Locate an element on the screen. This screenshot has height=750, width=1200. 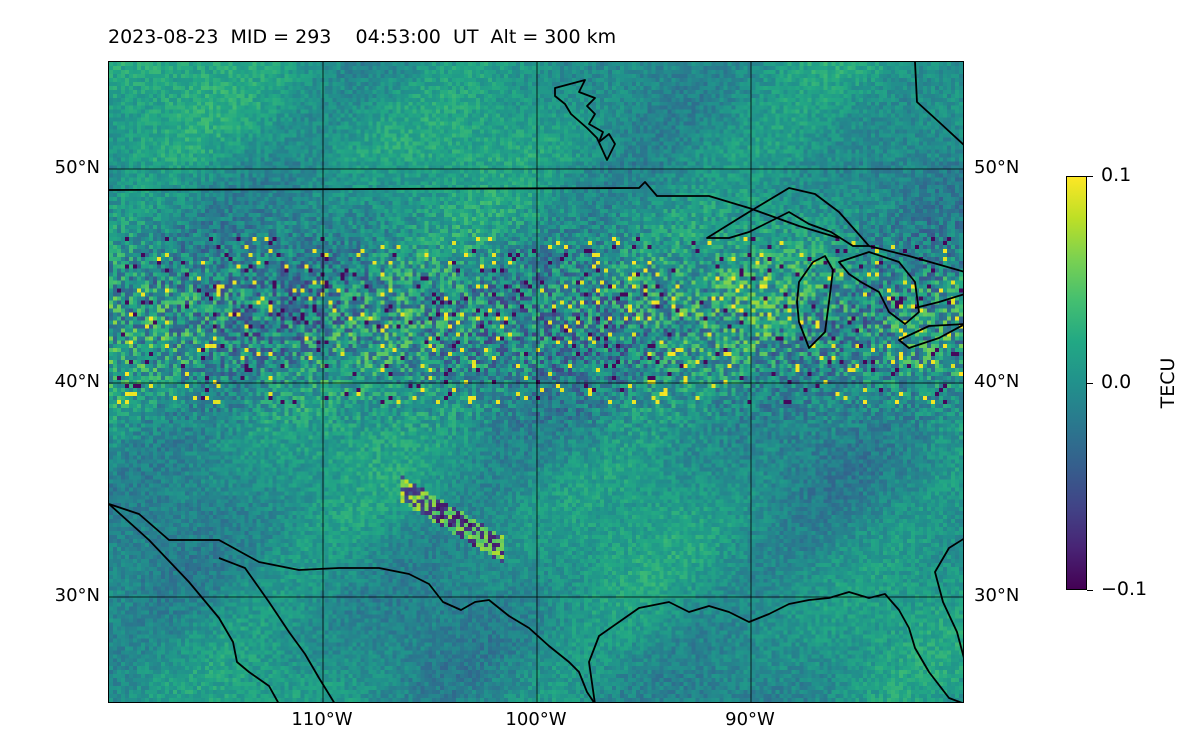
lat-label-left-0: 30°N is located at coordinates (77, 595).